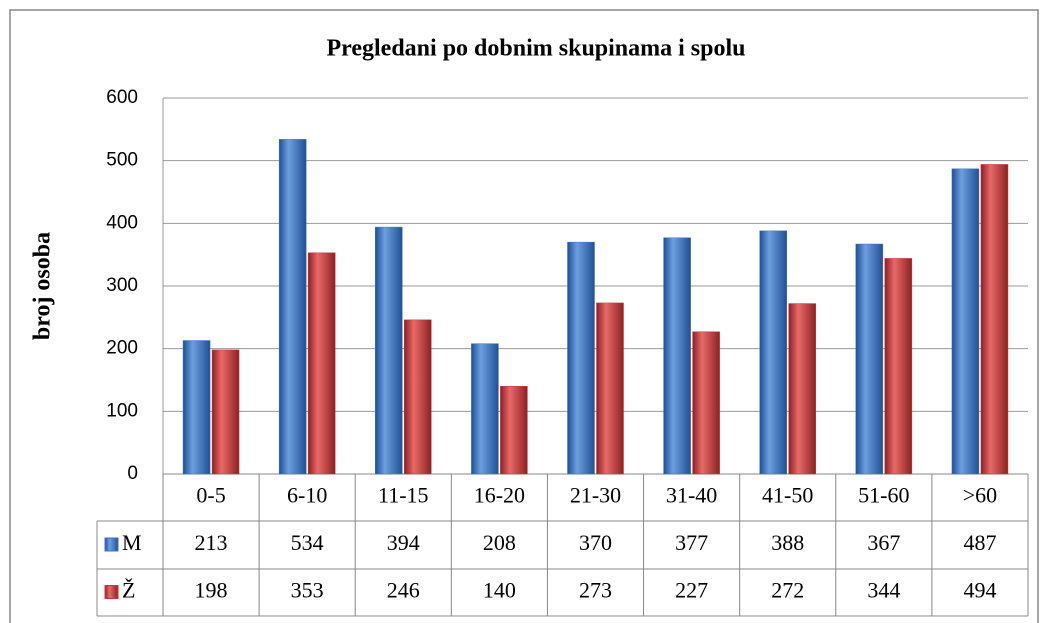  Describe the element at coordinates (691, 542) in the screenshot. I see `table-value: 377` at that location.